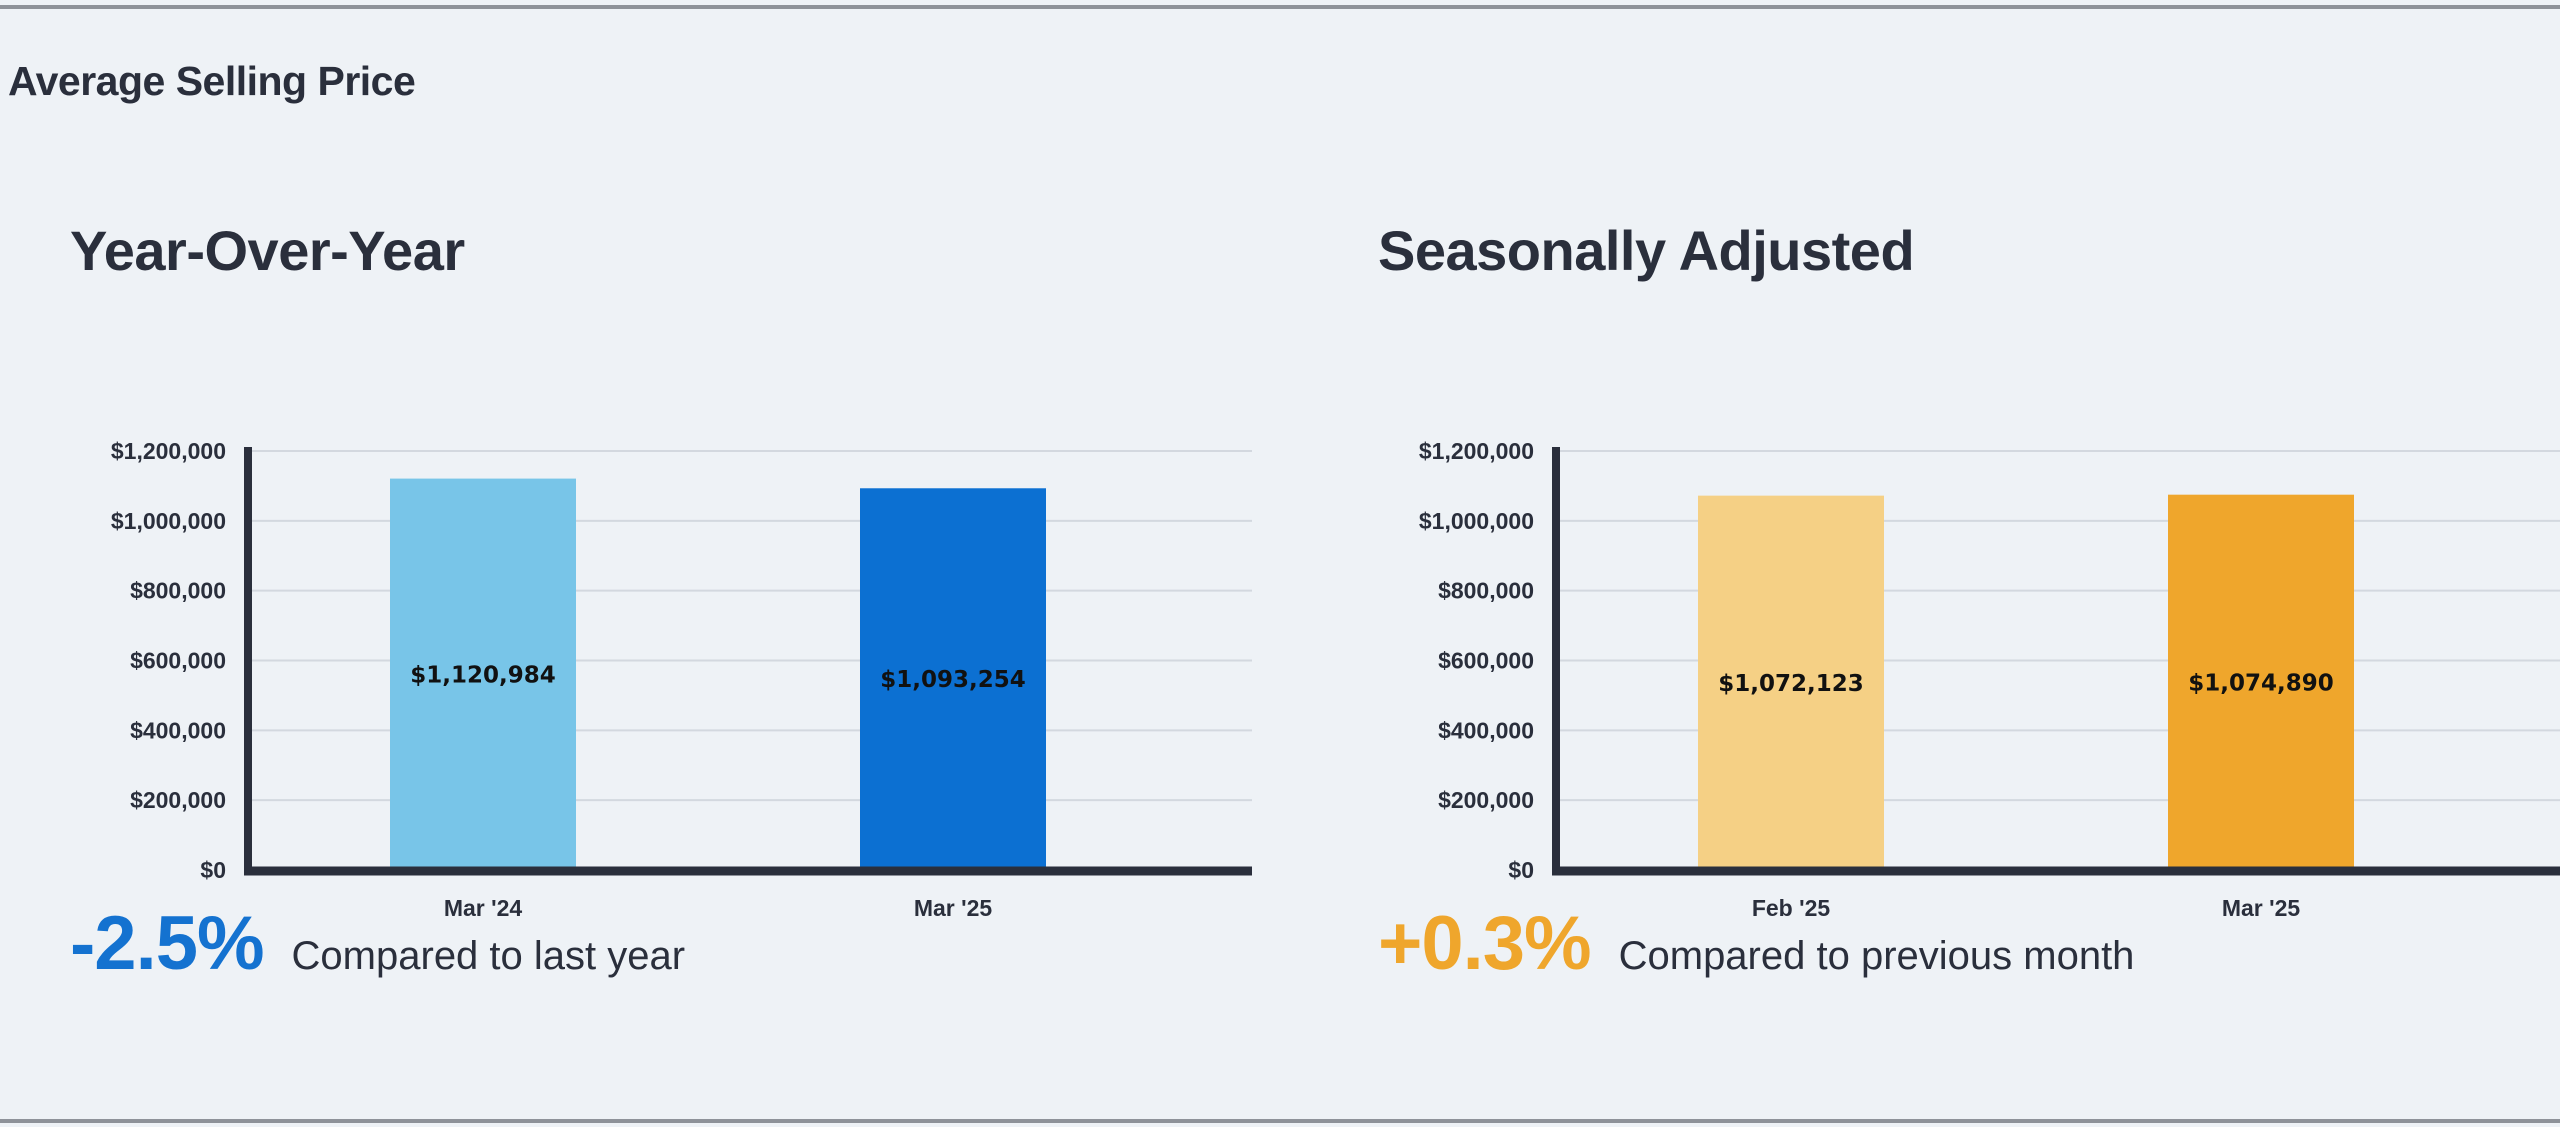  I want to click on x-category-label: Mar '24, so click(483, 908).